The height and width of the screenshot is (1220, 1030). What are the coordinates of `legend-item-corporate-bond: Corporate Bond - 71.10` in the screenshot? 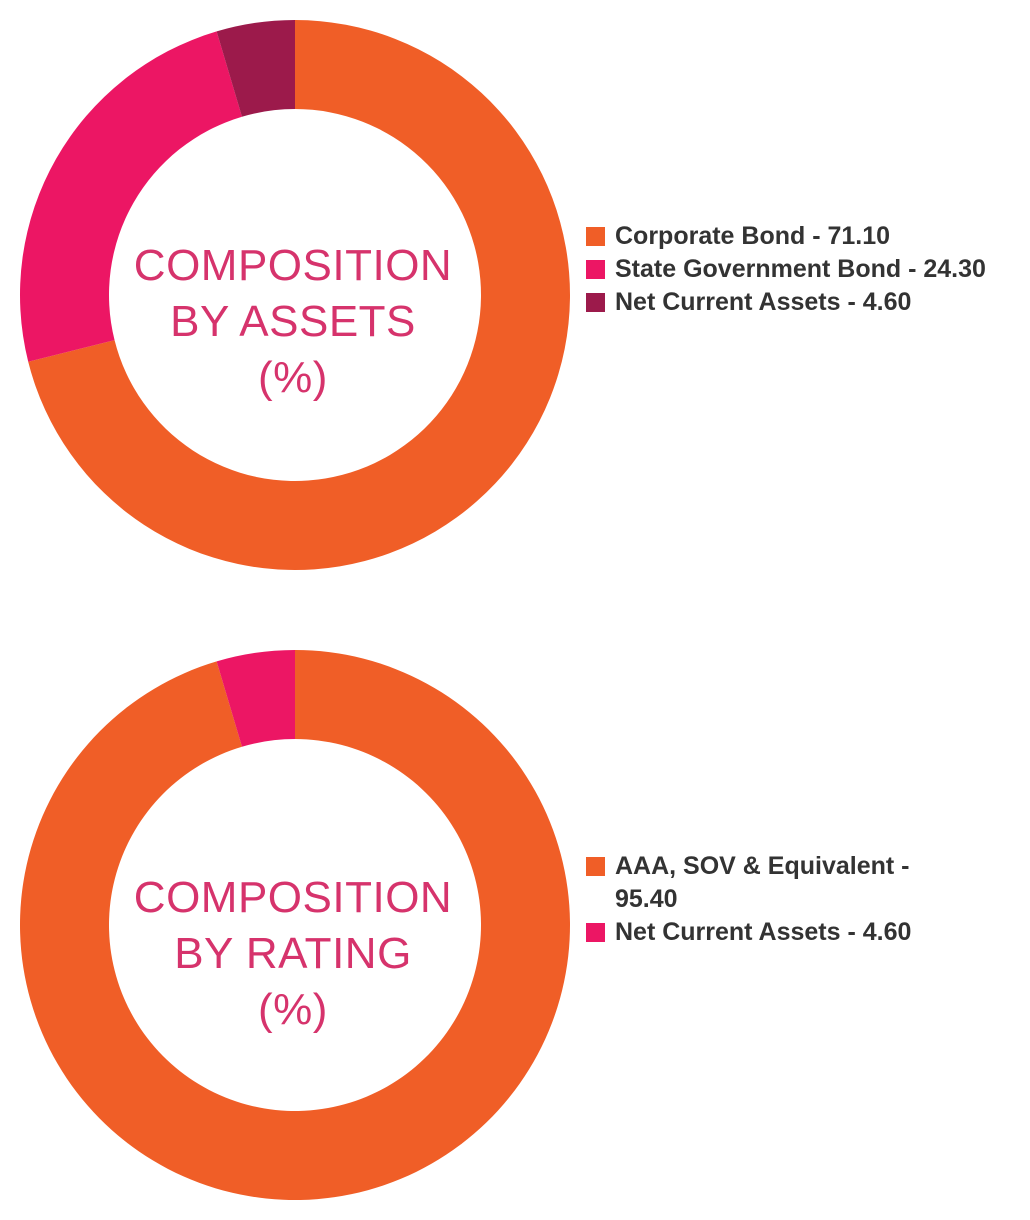 It's located at (806, 236).